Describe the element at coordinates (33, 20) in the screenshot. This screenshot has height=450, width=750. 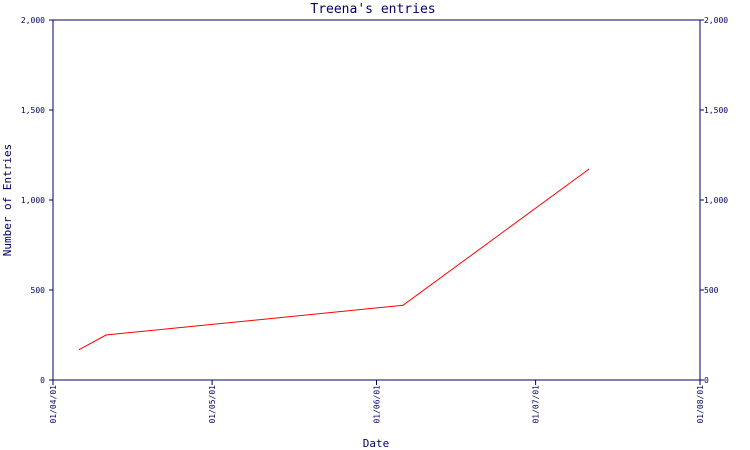
I see `y-tick-label-left: 2,000` at that location.